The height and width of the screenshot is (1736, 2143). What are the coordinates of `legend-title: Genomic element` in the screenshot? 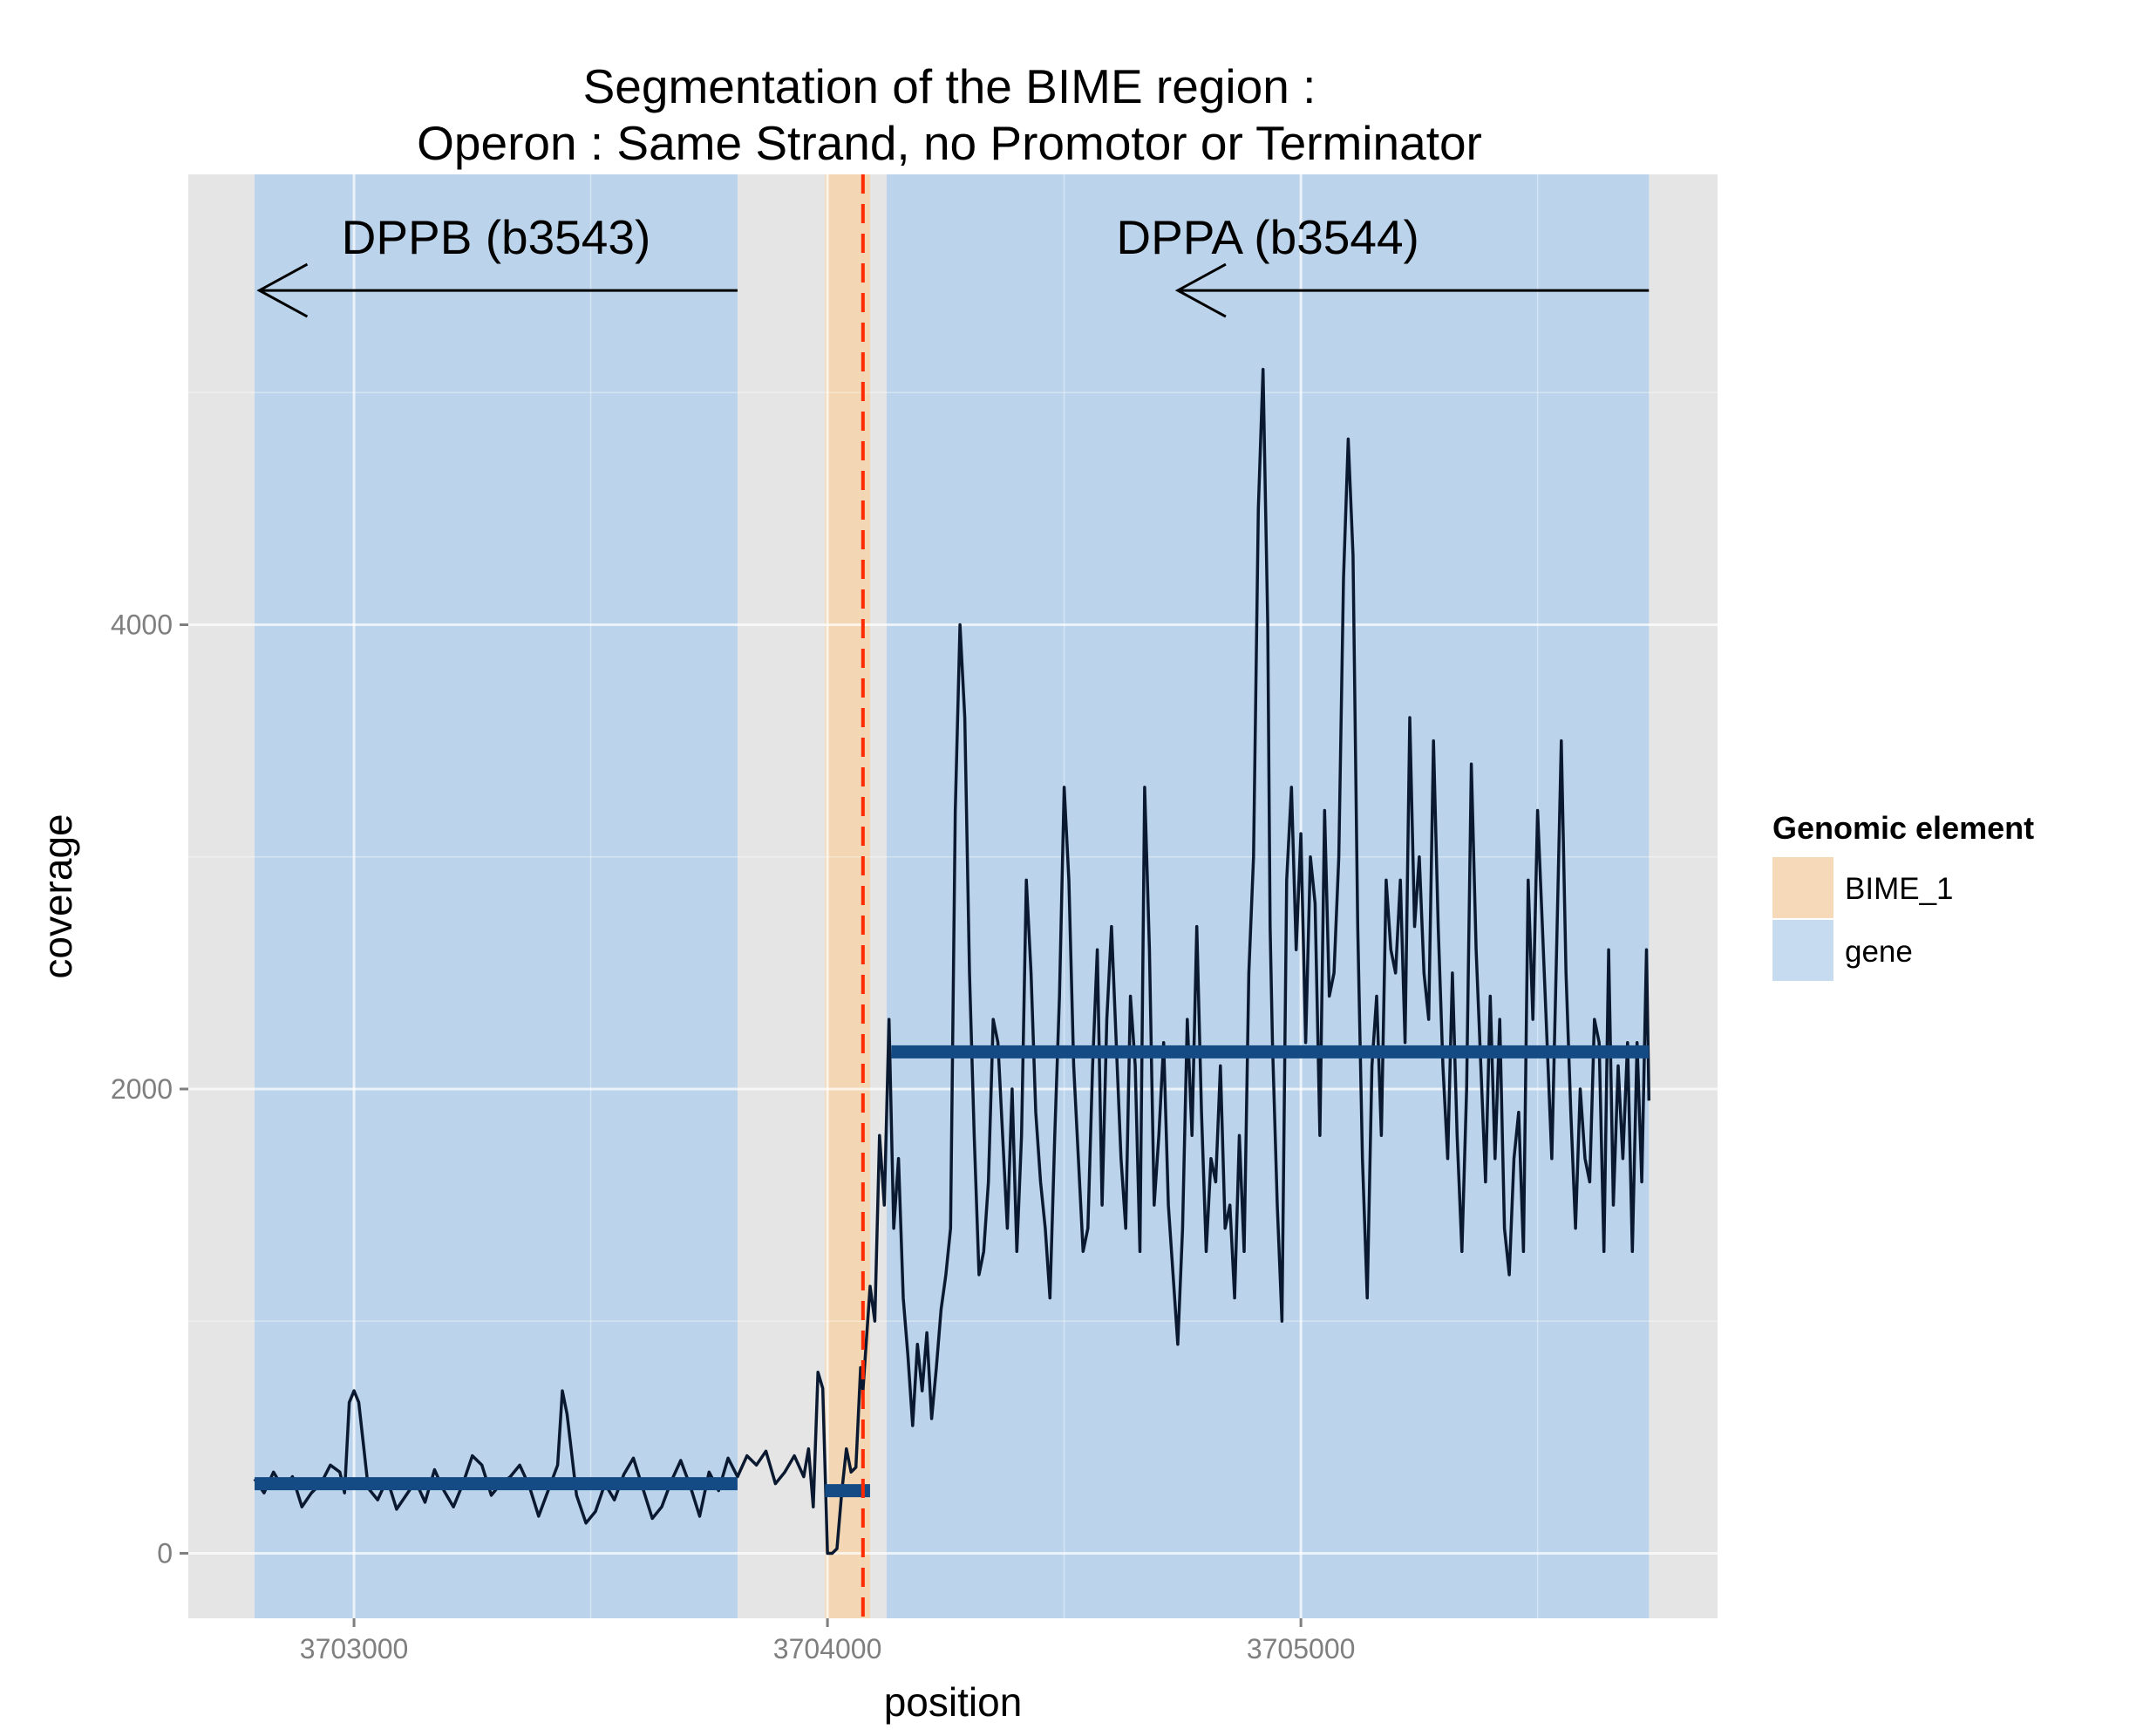 It's located at (1903, 828).